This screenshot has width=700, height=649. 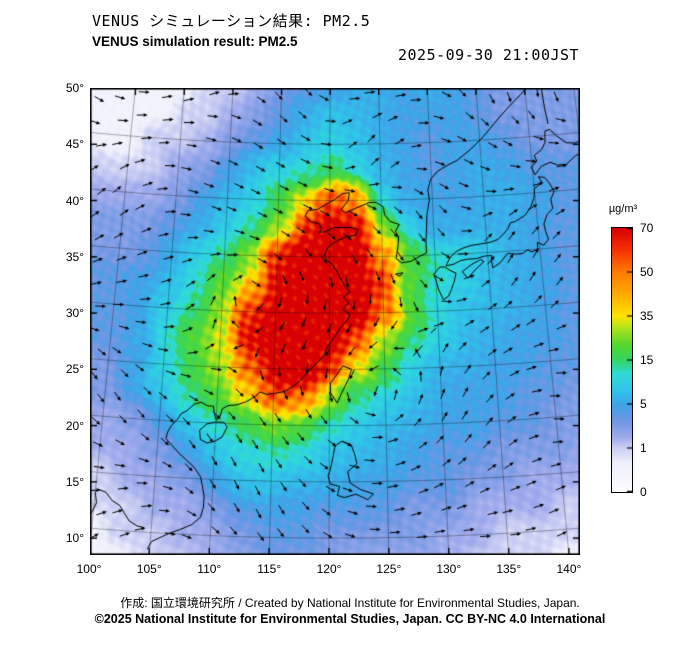 What do you see at coordinates (231, 21) in the screenshot?
I see `page-title-japanese: VENUS シミュレーション結果: PM2.5` at bounding box center [231, 21].